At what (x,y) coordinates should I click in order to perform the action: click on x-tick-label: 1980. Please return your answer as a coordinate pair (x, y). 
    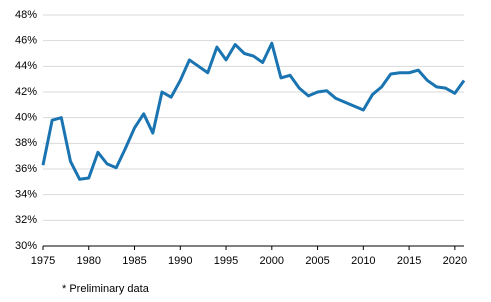
    Looking at the image, I should click on (89, 261).